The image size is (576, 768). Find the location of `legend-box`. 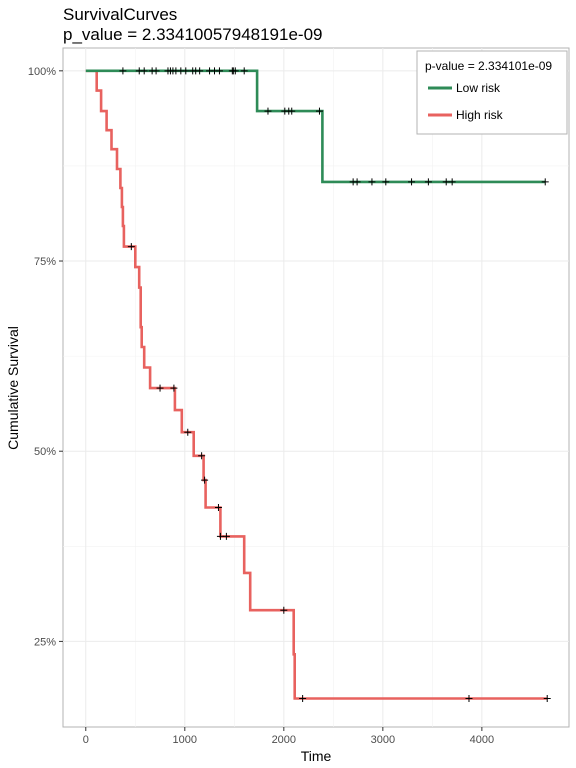

legend-box is located at coordinates (492, 92).